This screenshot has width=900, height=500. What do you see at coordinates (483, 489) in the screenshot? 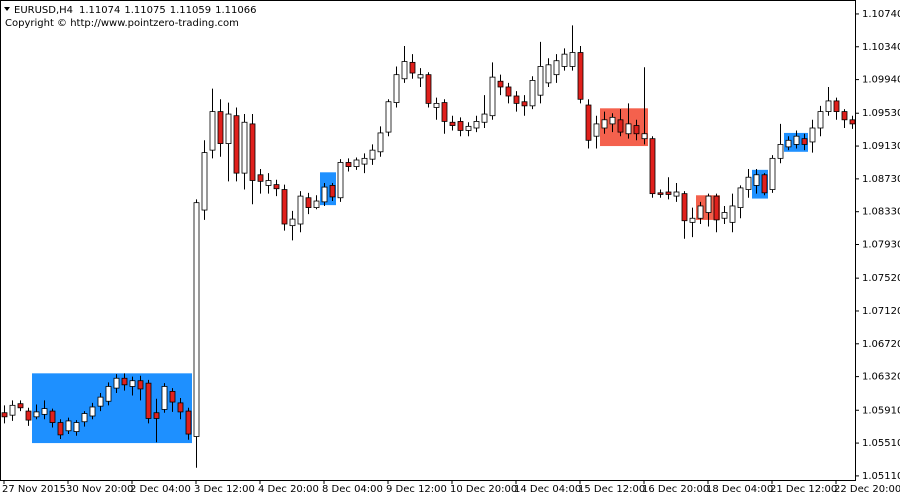
I see `x-tick-label: 10 Dec 20:00` at bounding box center [483, 489].